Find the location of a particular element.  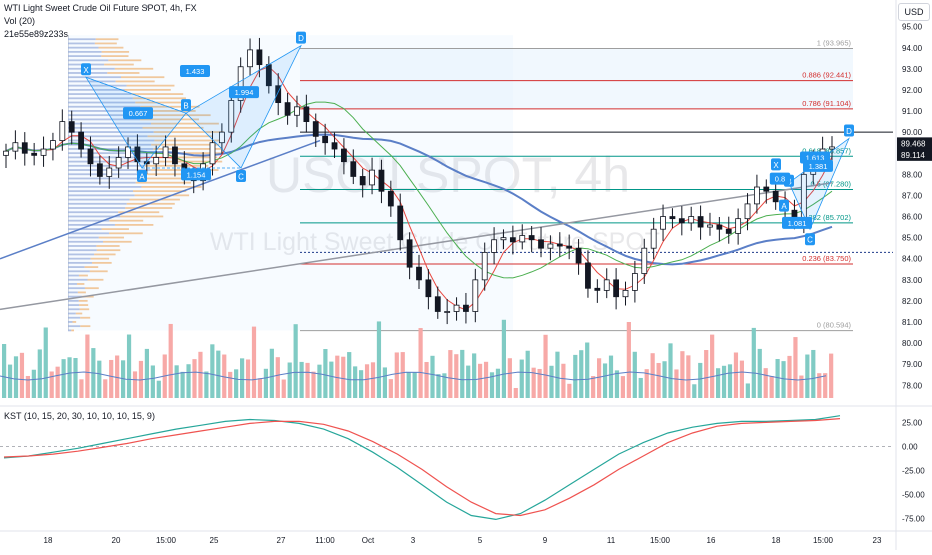

kst-legend: KST (10, 15, 20, 30, 10, 10, 10, 15, 9) is located at coordinates (79, 416).